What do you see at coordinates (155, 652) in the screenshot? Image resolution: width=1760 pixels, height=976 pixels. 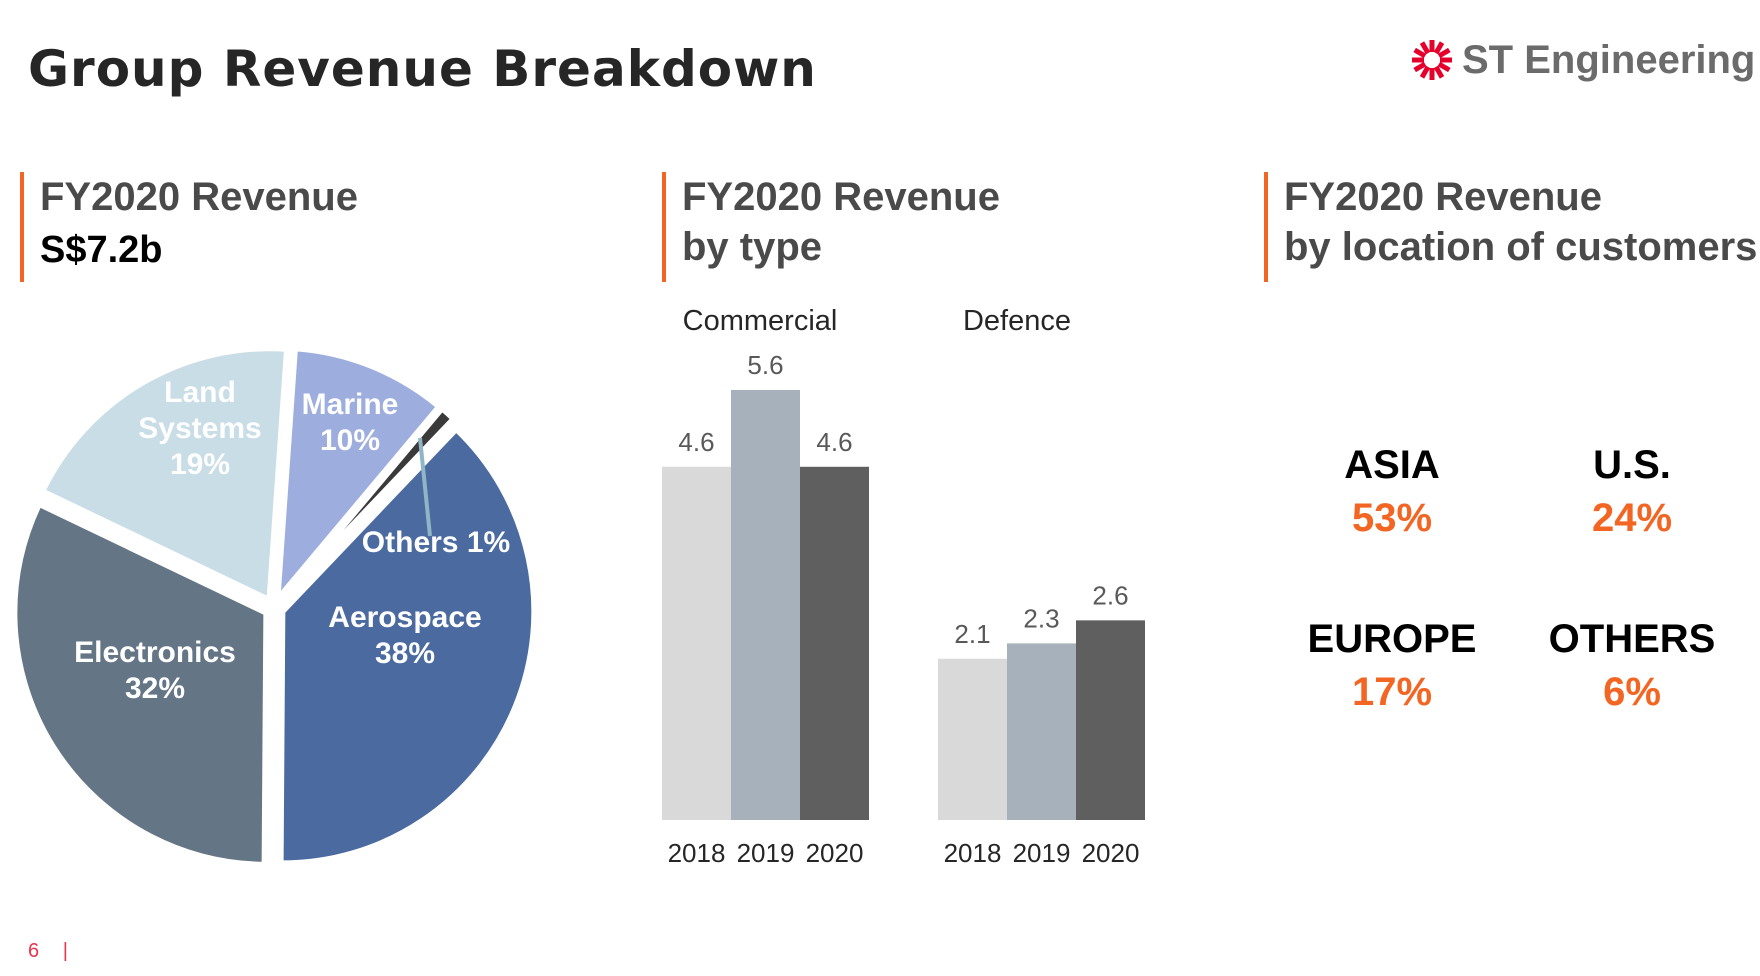 I see `pie-slice-label: Electronics` at bounding box center [155, 652].